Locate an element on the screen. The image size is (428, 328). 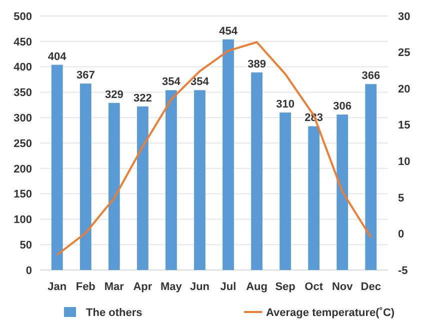
y2-tick-label: 5 is located at coordinates (401, 198).